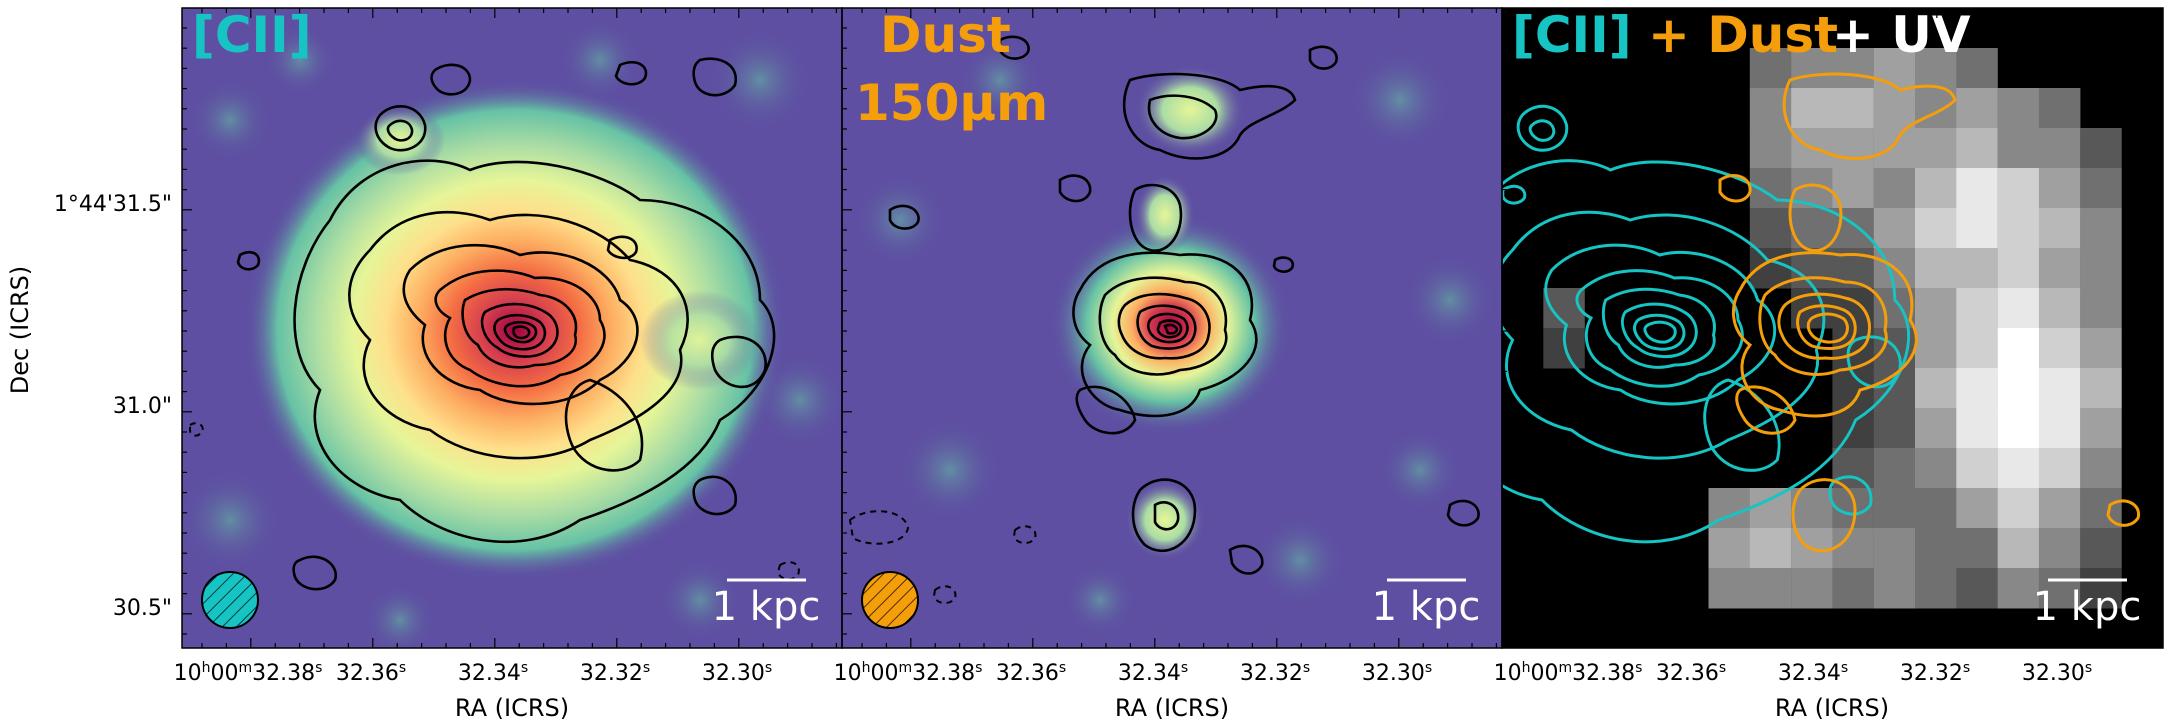  I want to click on x-tick-label: 10h00m32.38s, so click(1568, 673).